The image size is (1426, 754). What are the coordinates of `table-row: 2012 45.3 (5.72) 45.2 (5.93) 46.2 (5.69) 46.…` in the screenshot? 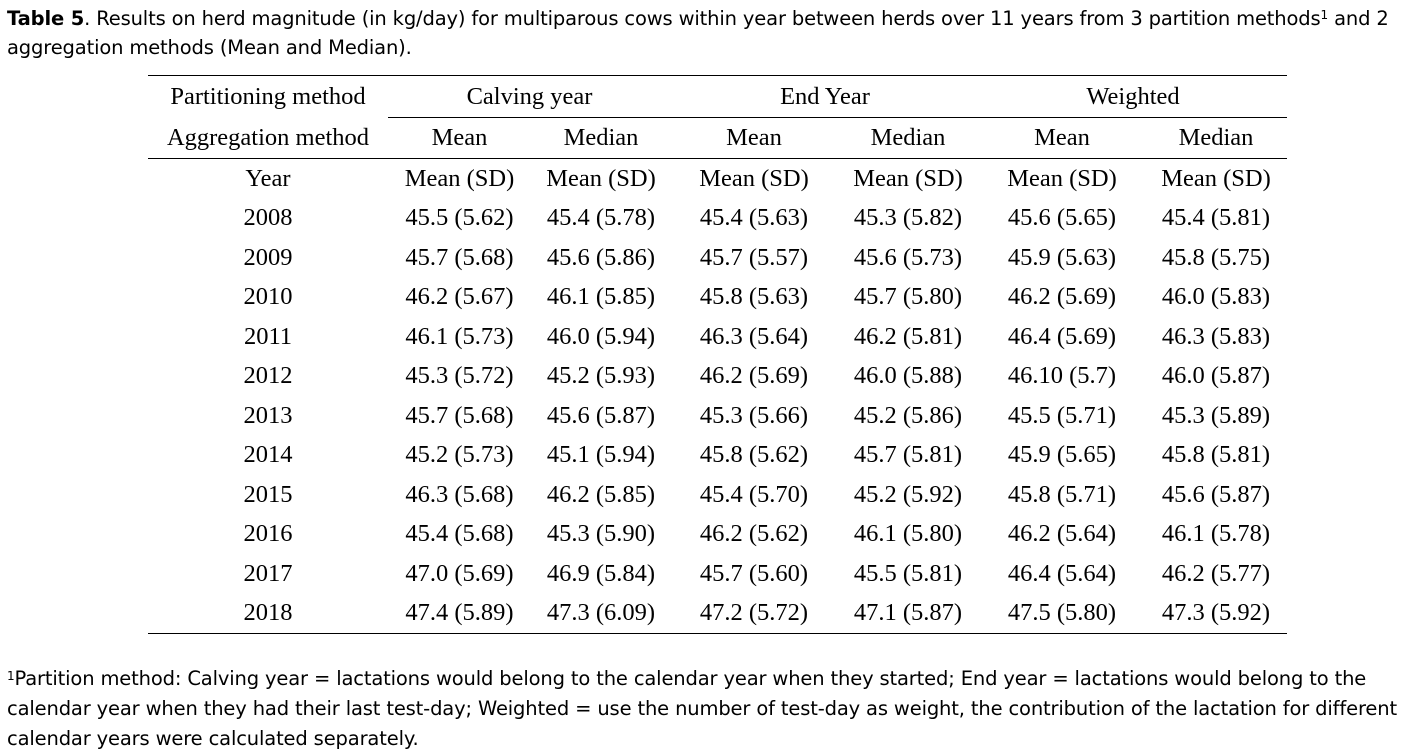 It's located at (717, 377).